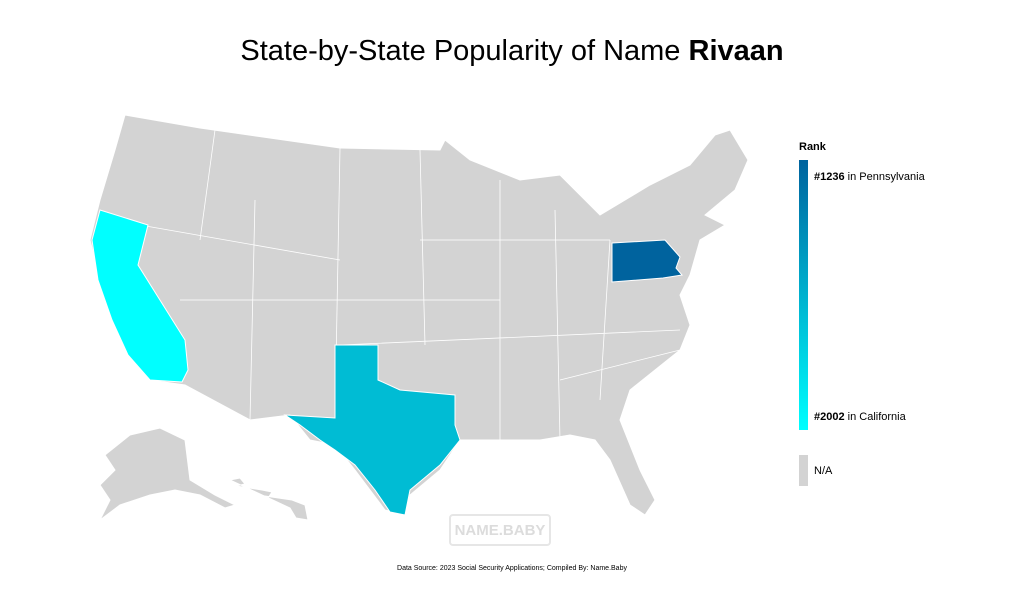 The width and height of the screenshot is (1024, 600). I want to click on legend-na-swatch, so click(803, 470).